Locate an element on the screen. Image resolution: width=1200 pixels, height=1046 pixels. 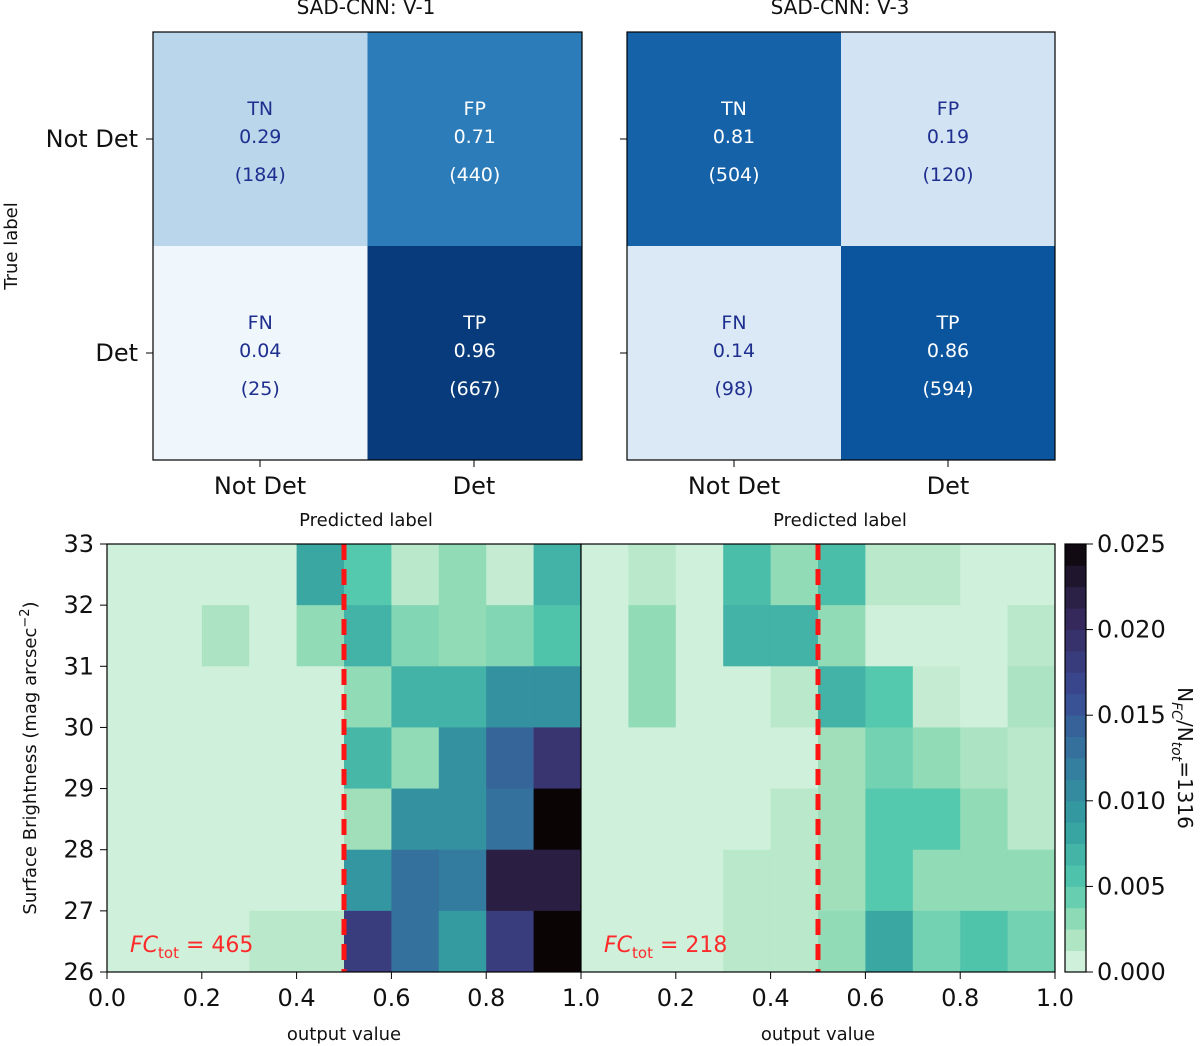
h1-ytick-label: 26 is located at coordinates (78, 972).